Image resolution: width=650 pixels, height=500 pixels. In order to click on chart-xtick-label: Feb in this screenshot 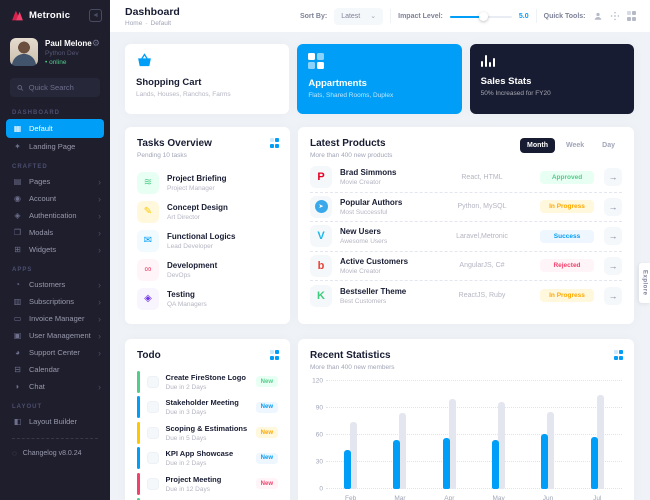, I will do `click(351, 497)`.